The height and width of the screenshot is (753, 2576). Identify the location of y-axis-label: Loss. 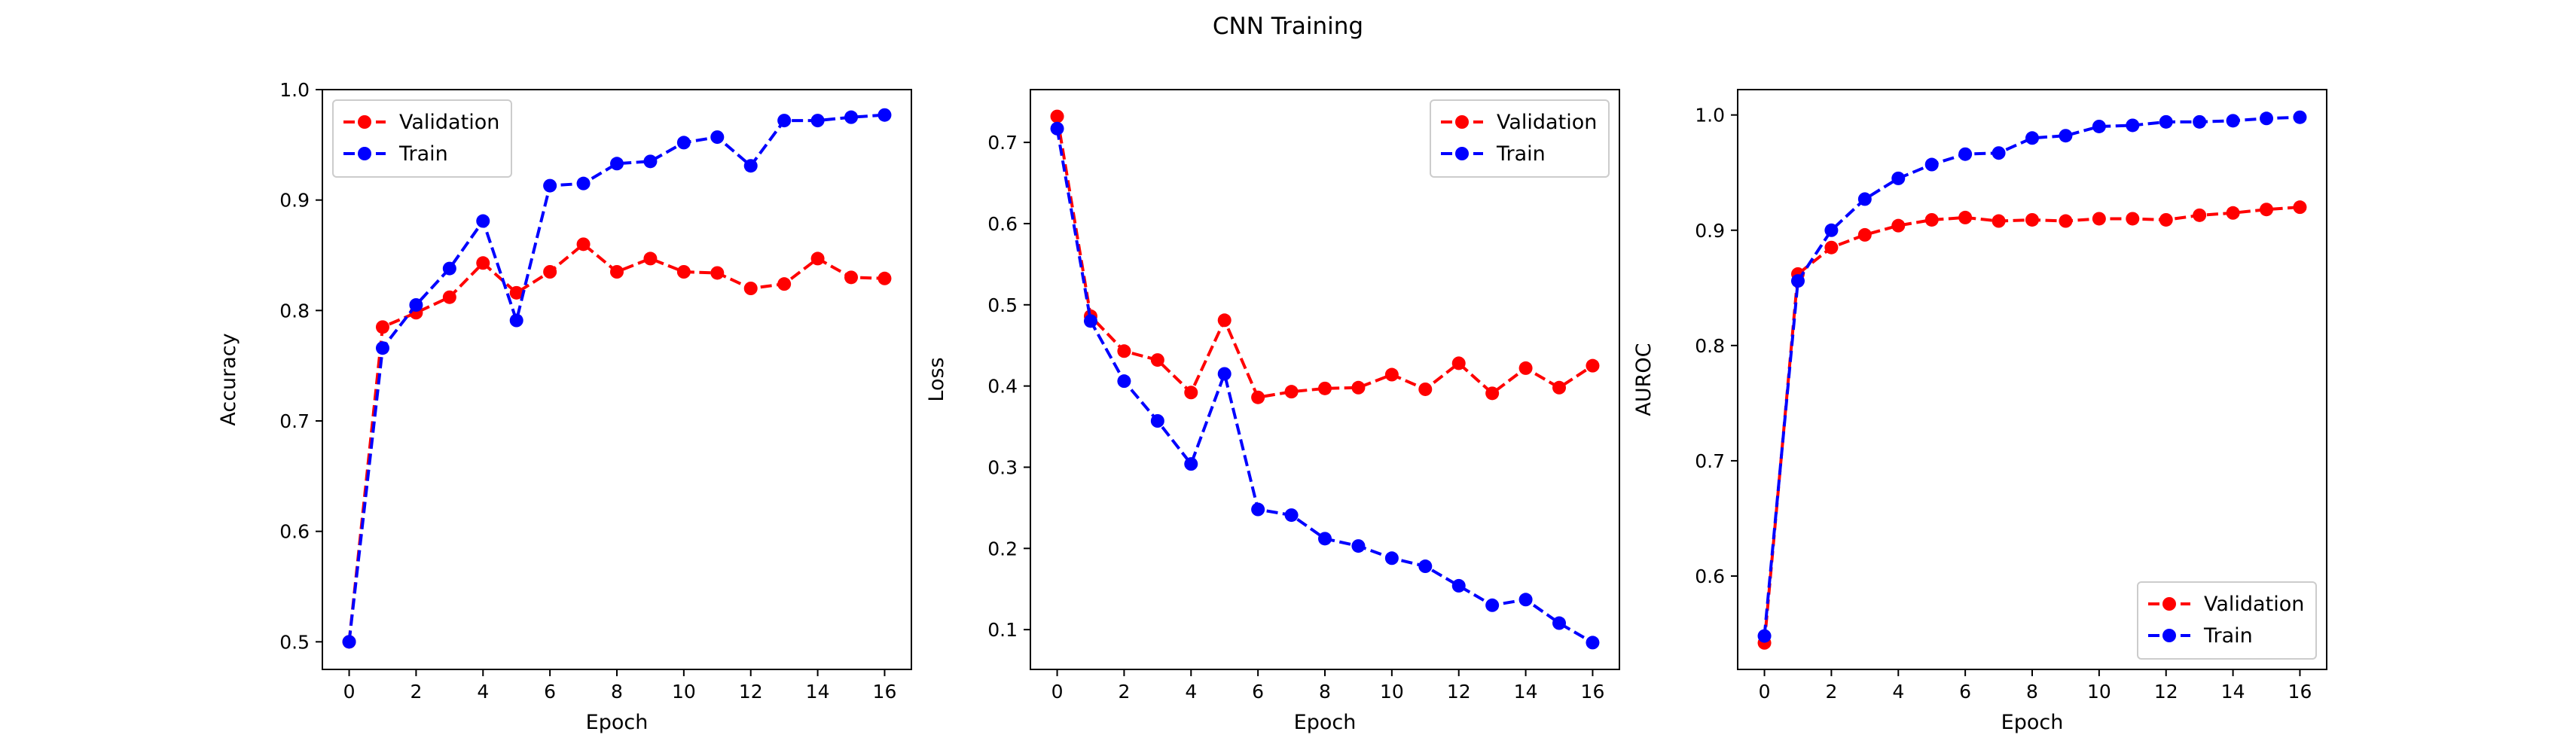
(937, 379).